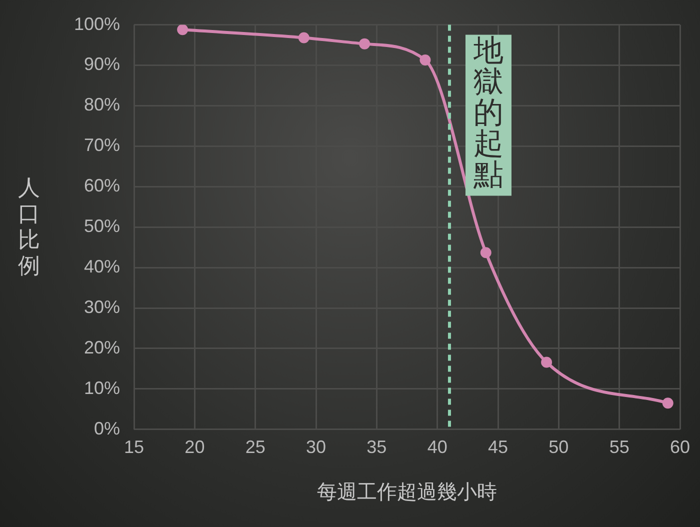 This screenshot has height=527, width=700. I want to click on x-tick-label: 20, so click(194, 447).